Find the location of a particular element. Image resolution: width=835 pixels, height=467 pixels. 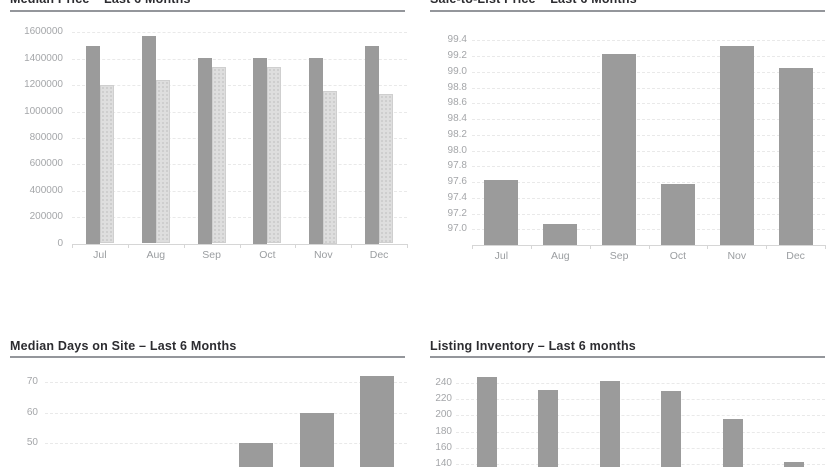

y-axis-tick-label: 180 is located at coordinates (443, 431).